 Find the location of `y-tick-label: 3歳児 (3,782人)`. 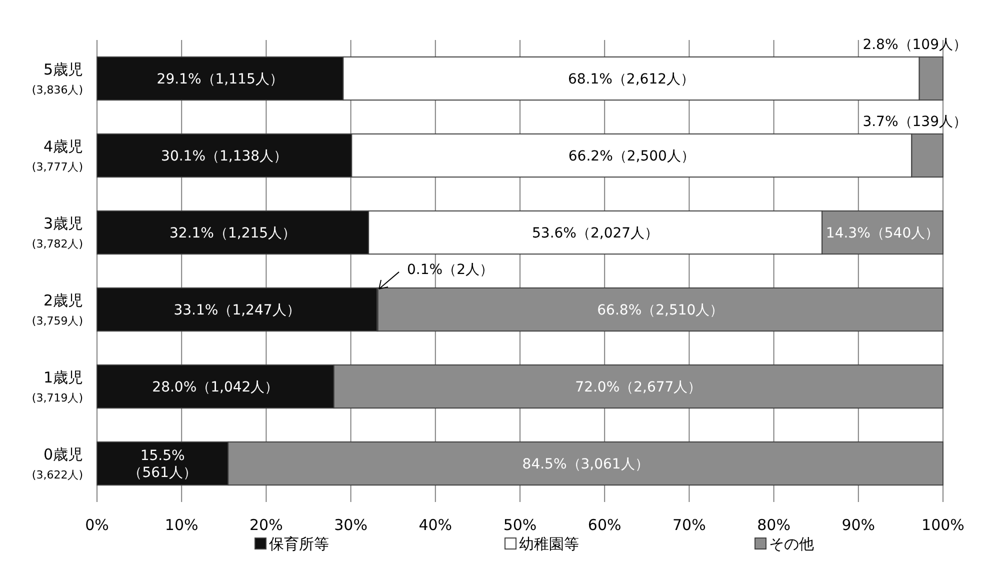

y-tick-label: 3歳児 (3,782人) is located at coordinates (57, 232).